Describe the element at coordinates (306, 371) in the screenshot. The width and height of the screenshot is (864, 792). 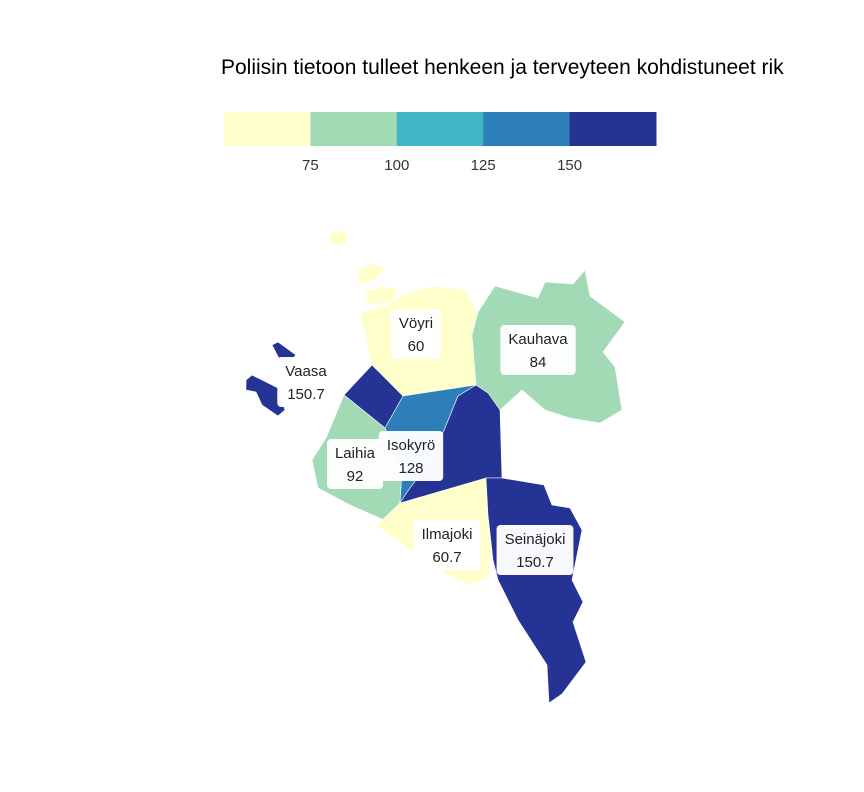
I see `region-name: Vaasa` at that location.